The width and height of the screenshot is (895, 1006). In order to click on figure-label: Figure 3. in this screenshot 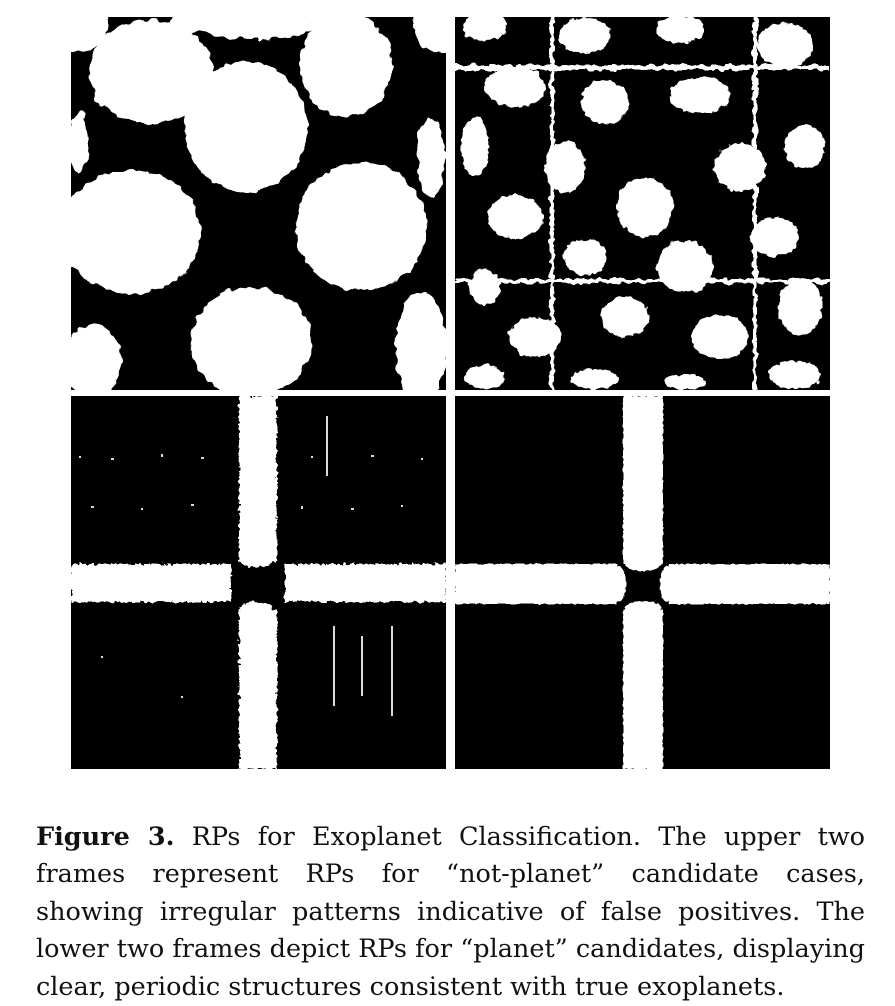, I will do `click(105, 837)`.